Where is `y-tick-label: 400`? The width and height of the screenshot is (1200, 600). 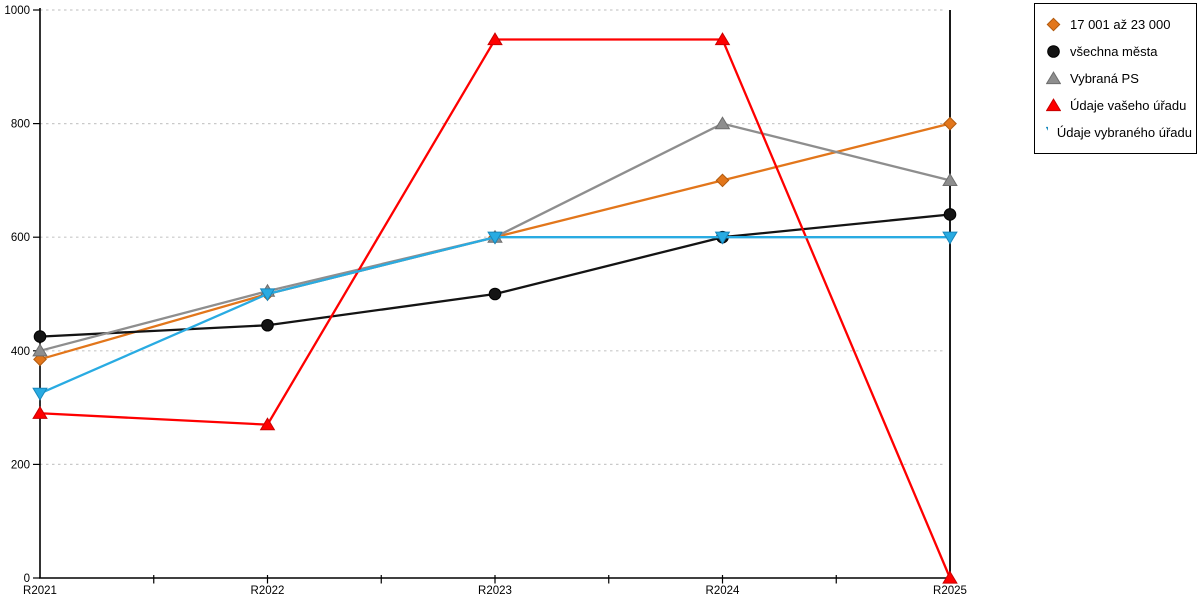
y-tick-label: 400 is located at coordinates (20, 352).